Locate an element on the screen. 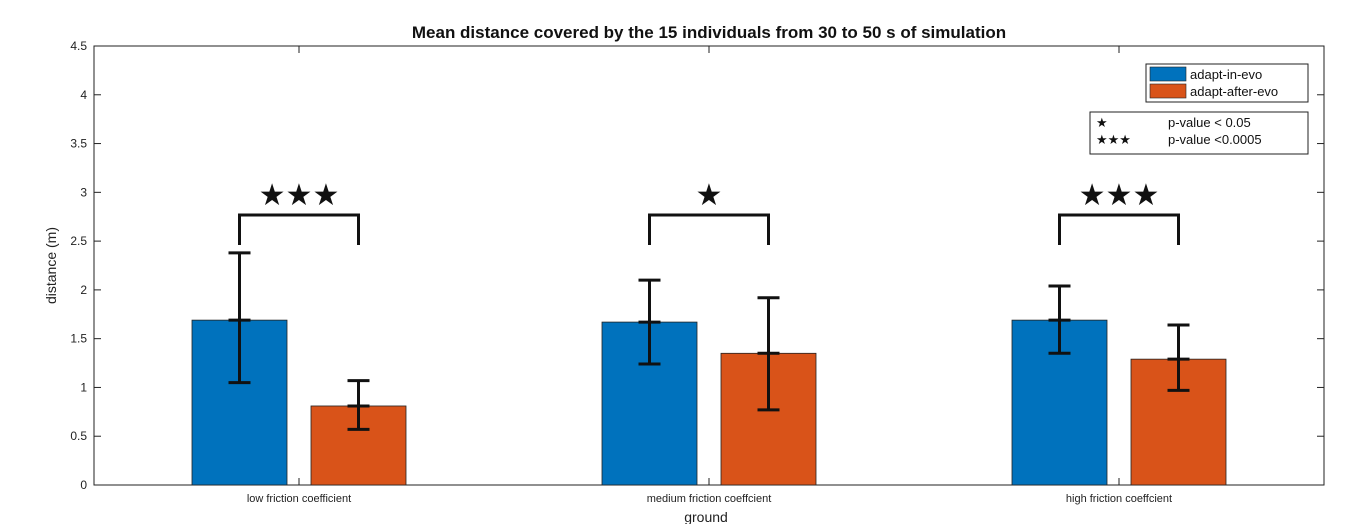 This screenshot has height=524, width=1358. sig-legend-symbol: ★ is located at coordinates (1102, 123).